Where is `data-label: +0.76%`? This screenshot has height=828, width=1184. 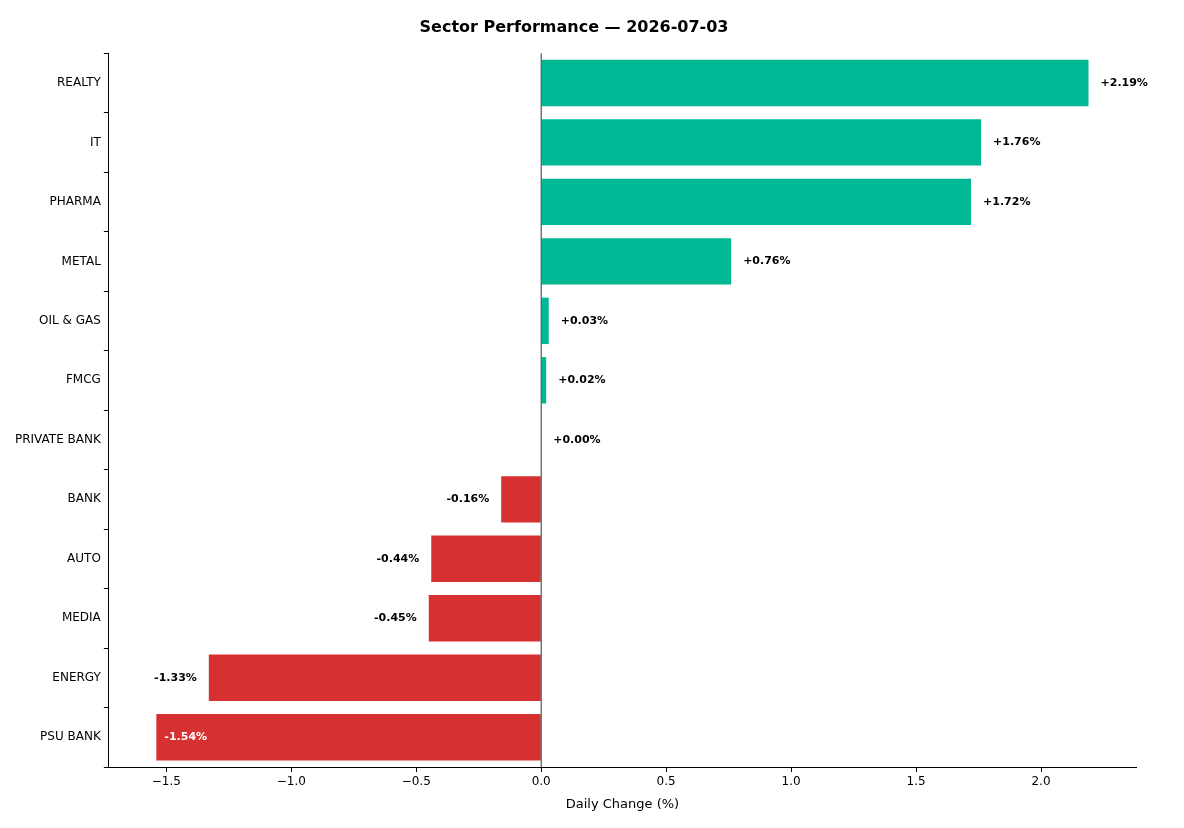
data-label: +0.76% is located at coordinates (767, 261).